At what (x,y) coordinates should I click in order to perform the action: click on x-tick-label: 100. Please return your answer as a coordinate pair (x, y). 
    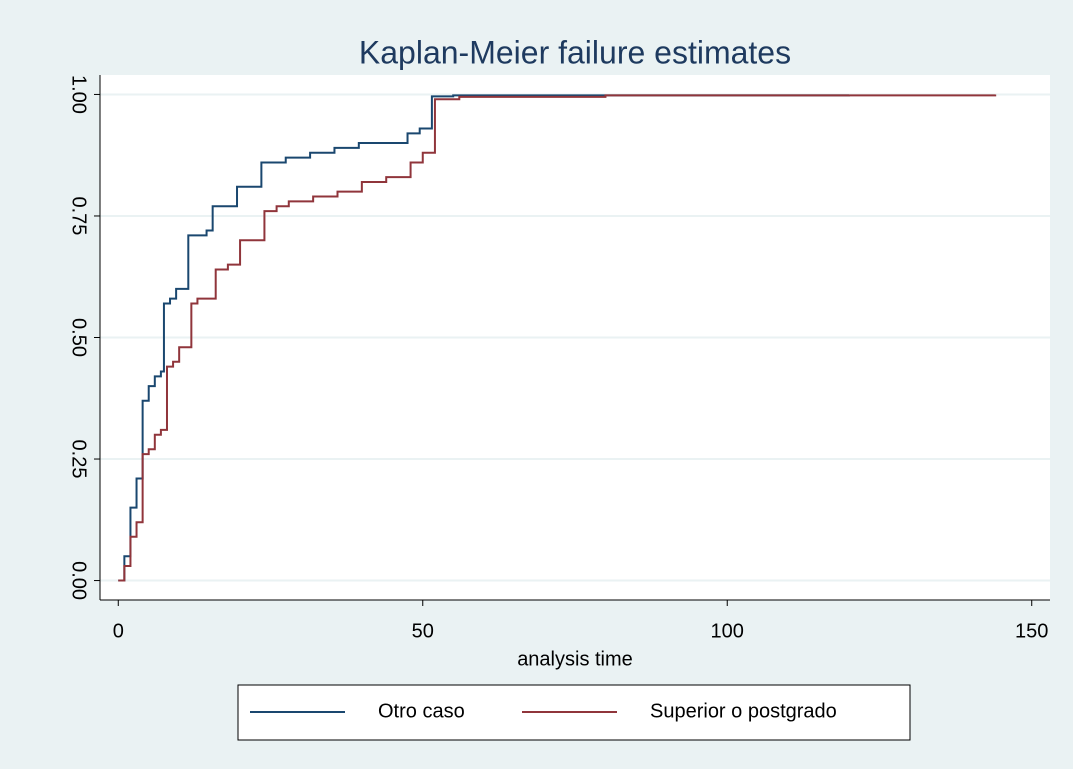
    Looking at the image, I should click on (727, 631).